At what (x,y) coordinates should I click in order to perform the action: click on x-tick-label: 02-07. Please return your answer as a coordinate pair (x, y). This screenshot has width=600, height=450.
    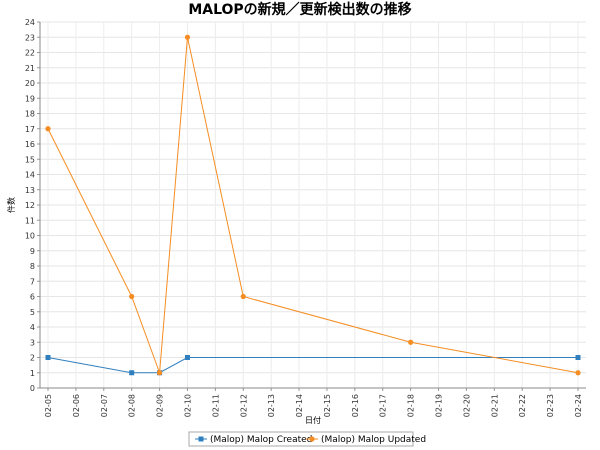
    Looking at the image, I should click on (104, 405).